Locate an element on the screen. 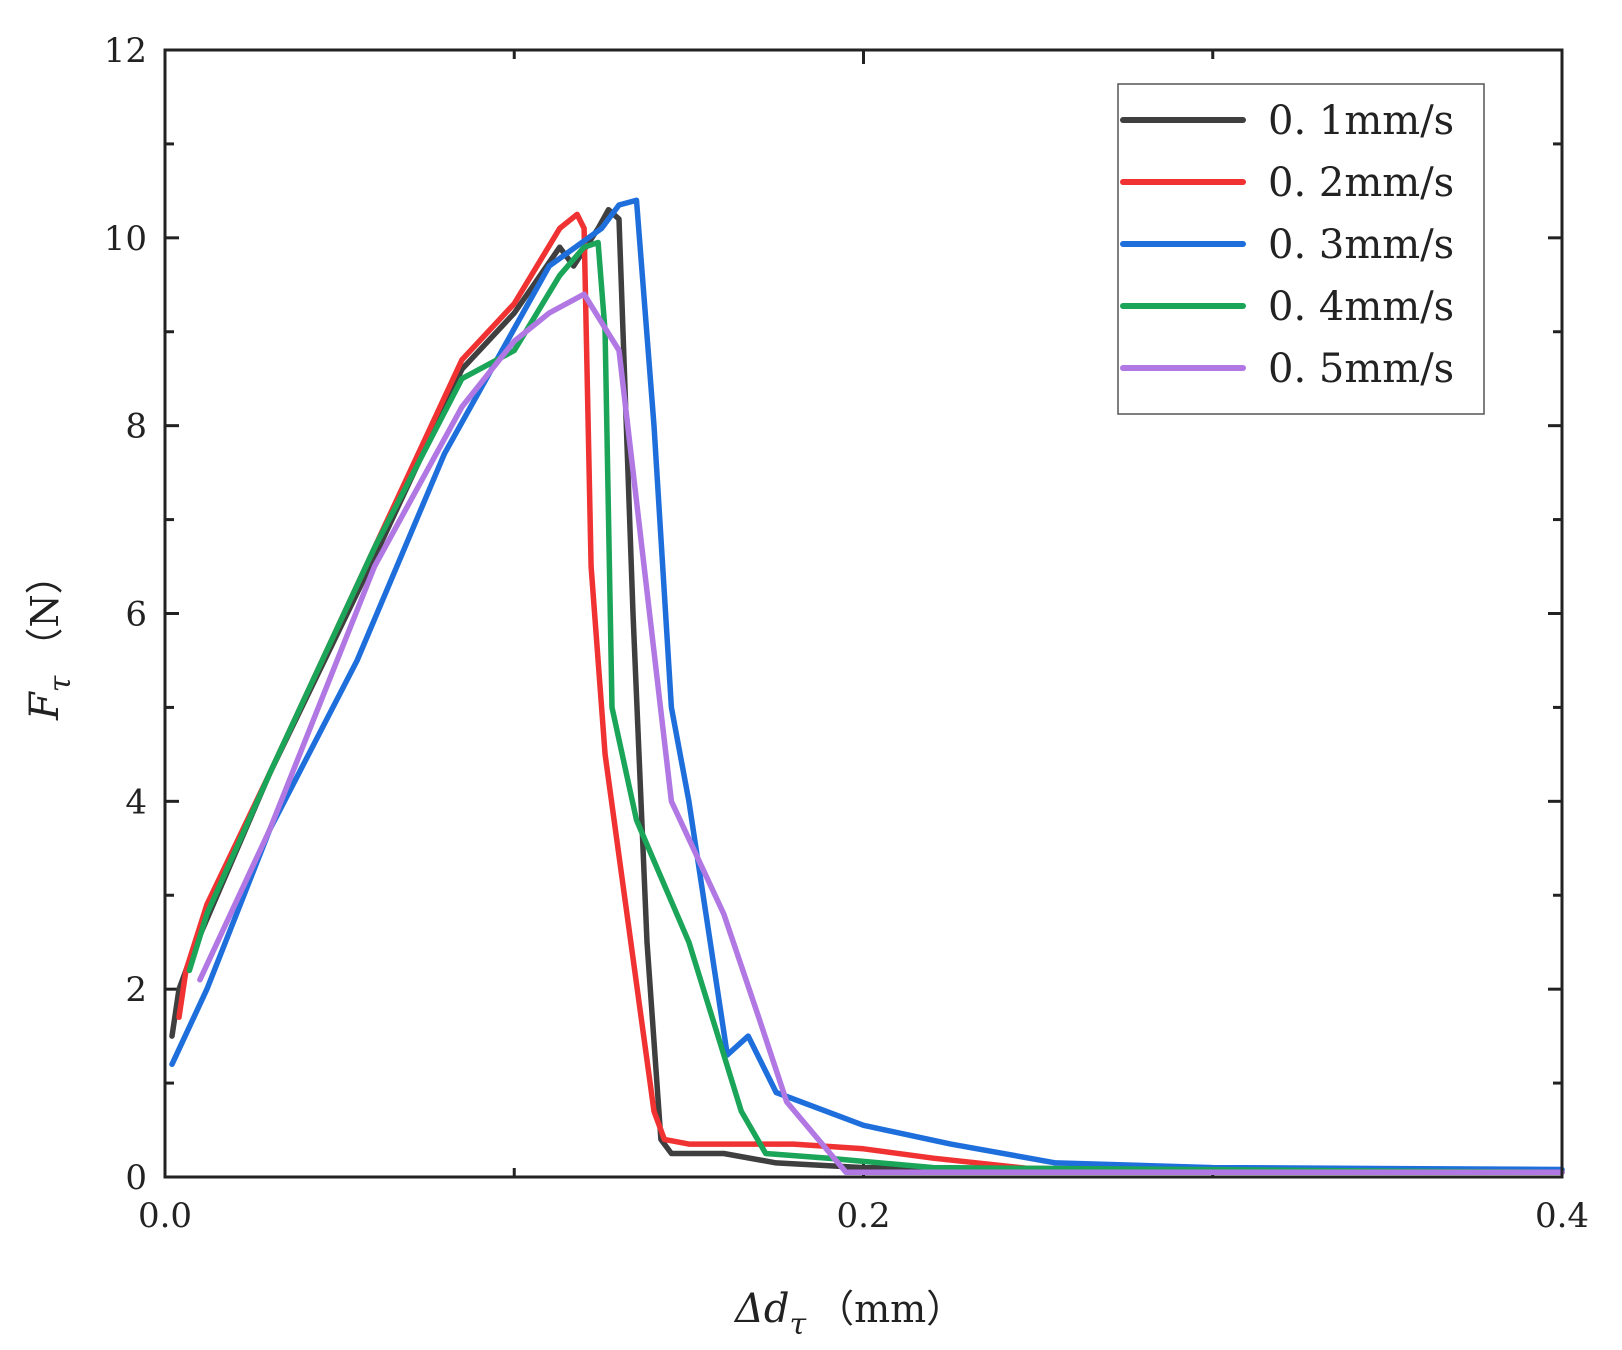  x-tick-label: 0.4 is located at coordinates (1562, 1216).